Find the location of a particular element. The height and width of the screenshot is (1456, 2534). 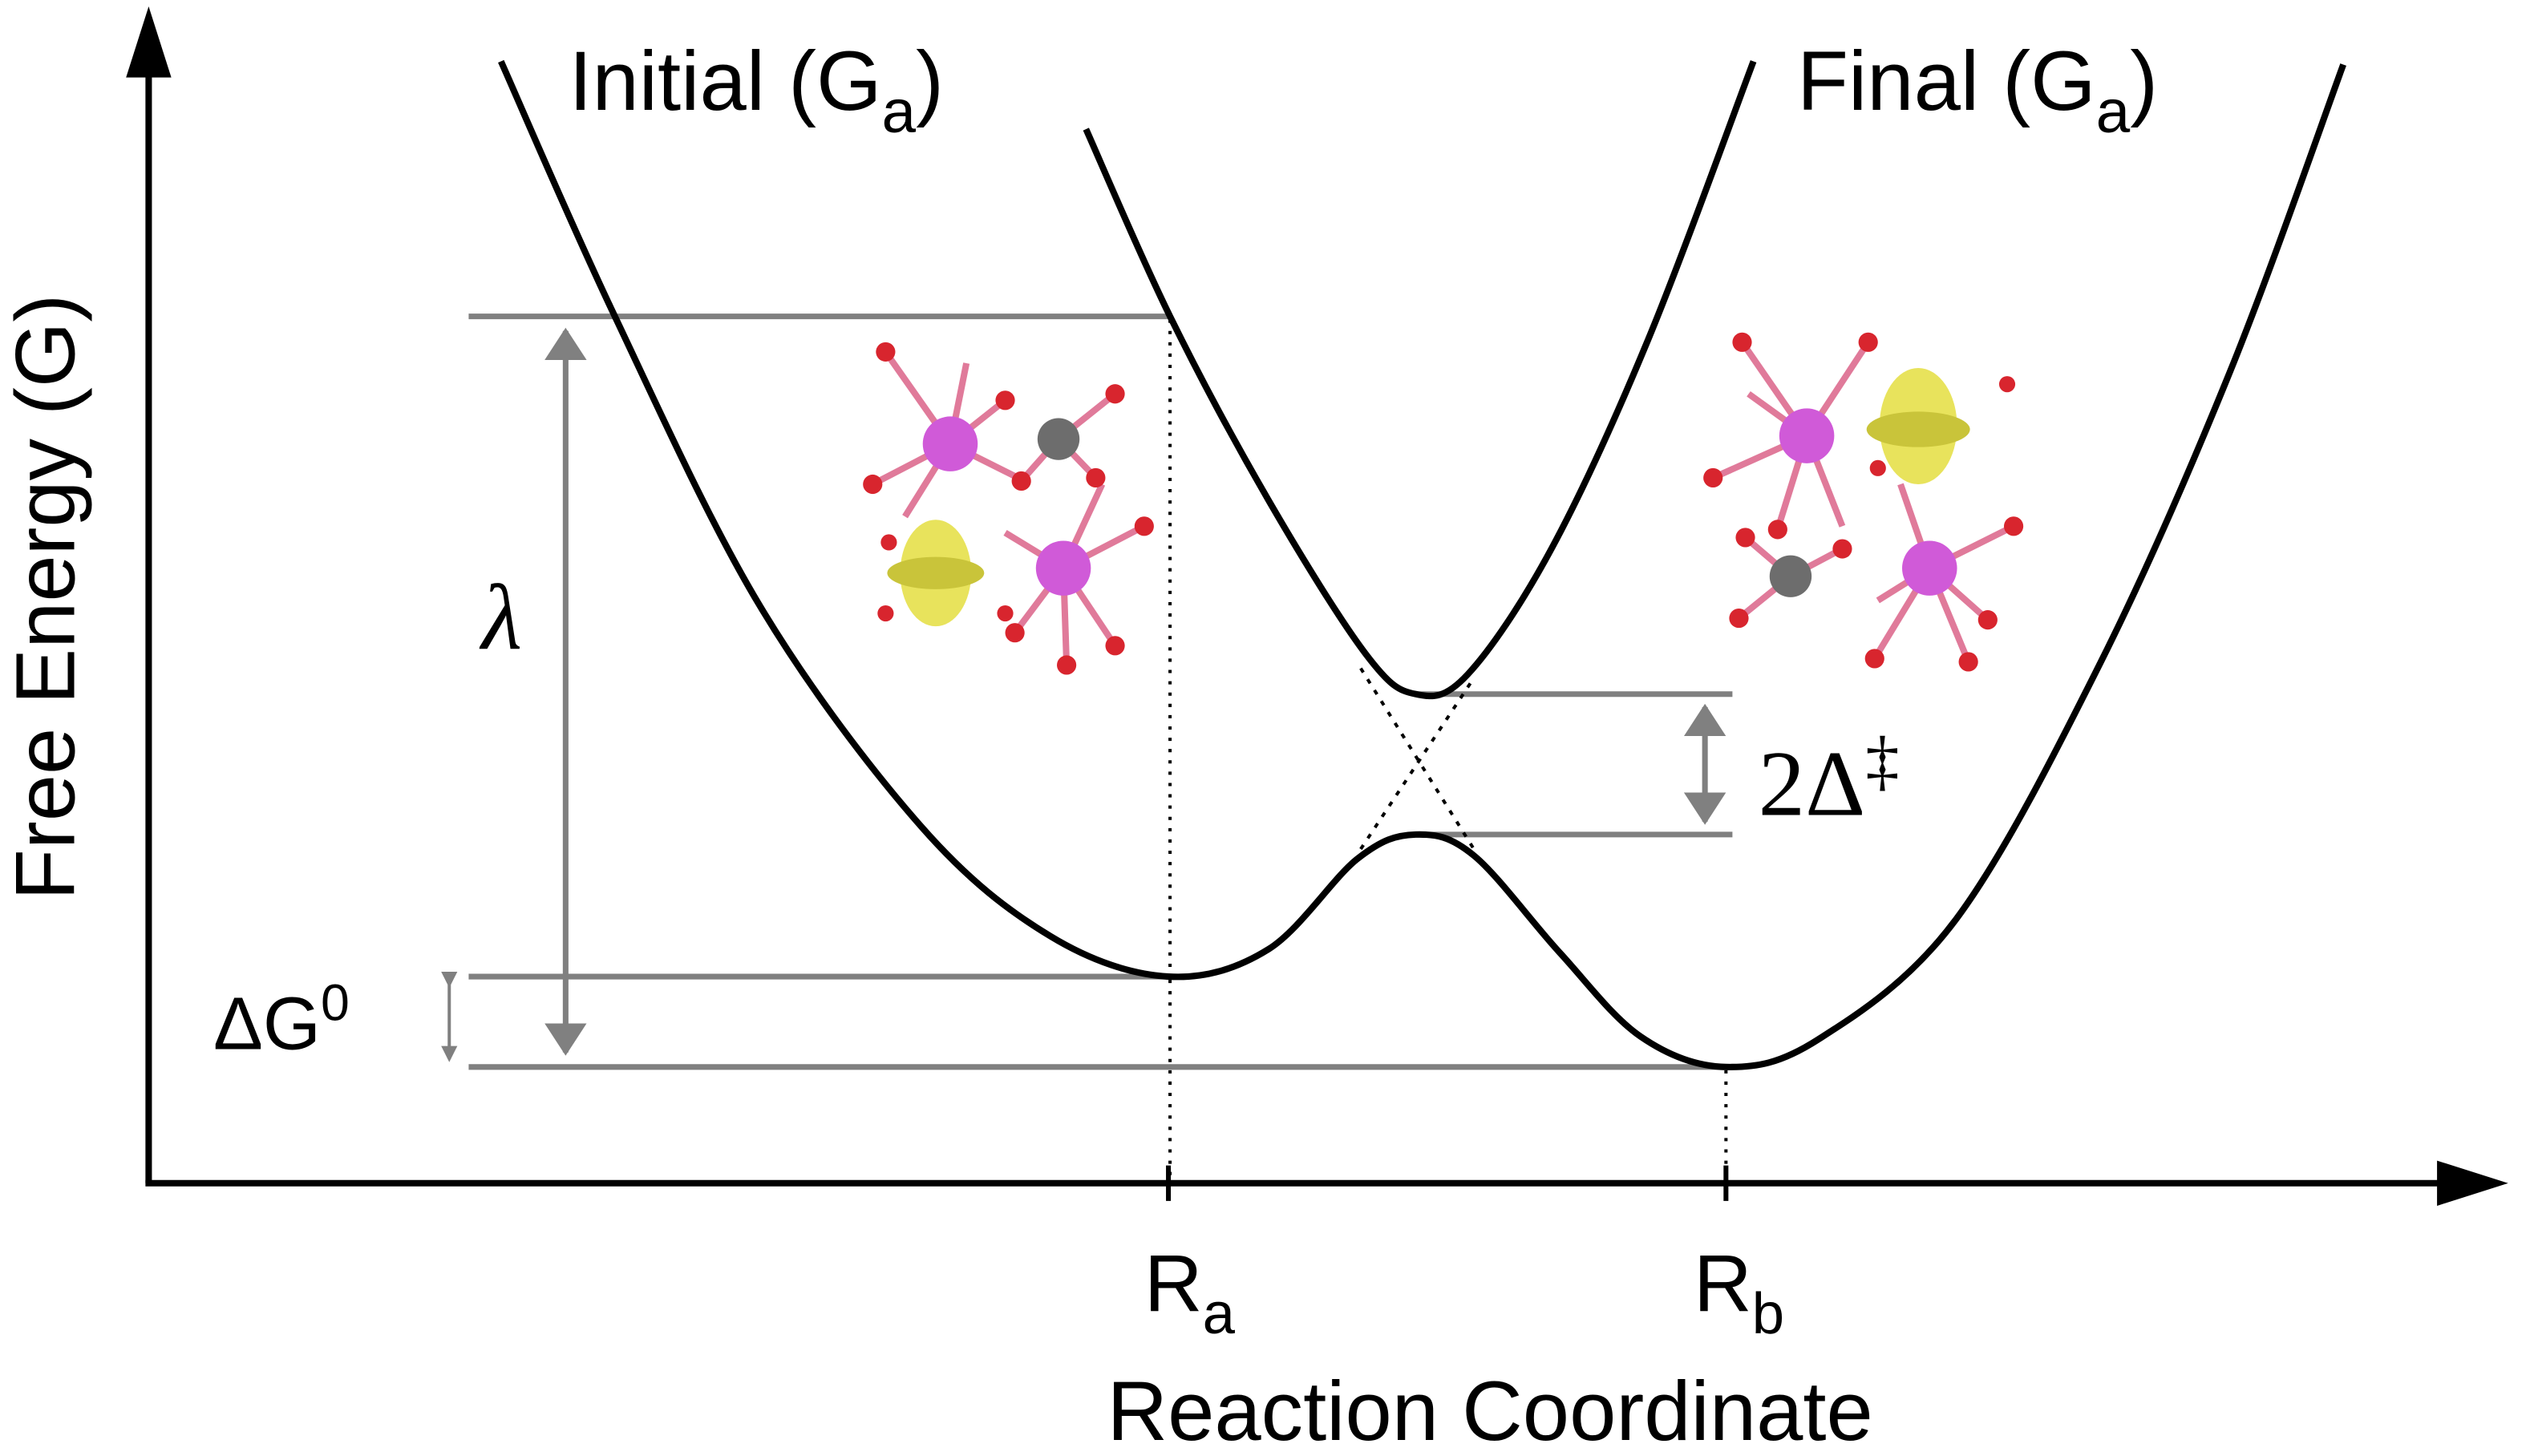

subscript: b is located at coordinates (1768, 1313).